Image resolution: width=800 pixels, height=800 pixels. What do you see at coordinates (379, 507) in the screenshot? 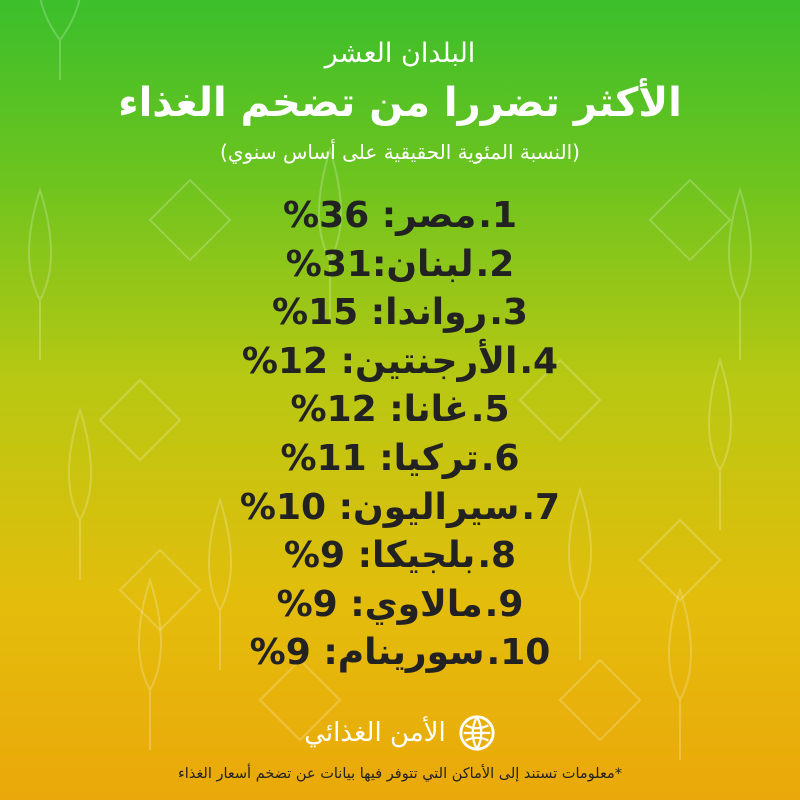
I see `rank-text: سيراليون: 10%` at bounding box center [379, 507].